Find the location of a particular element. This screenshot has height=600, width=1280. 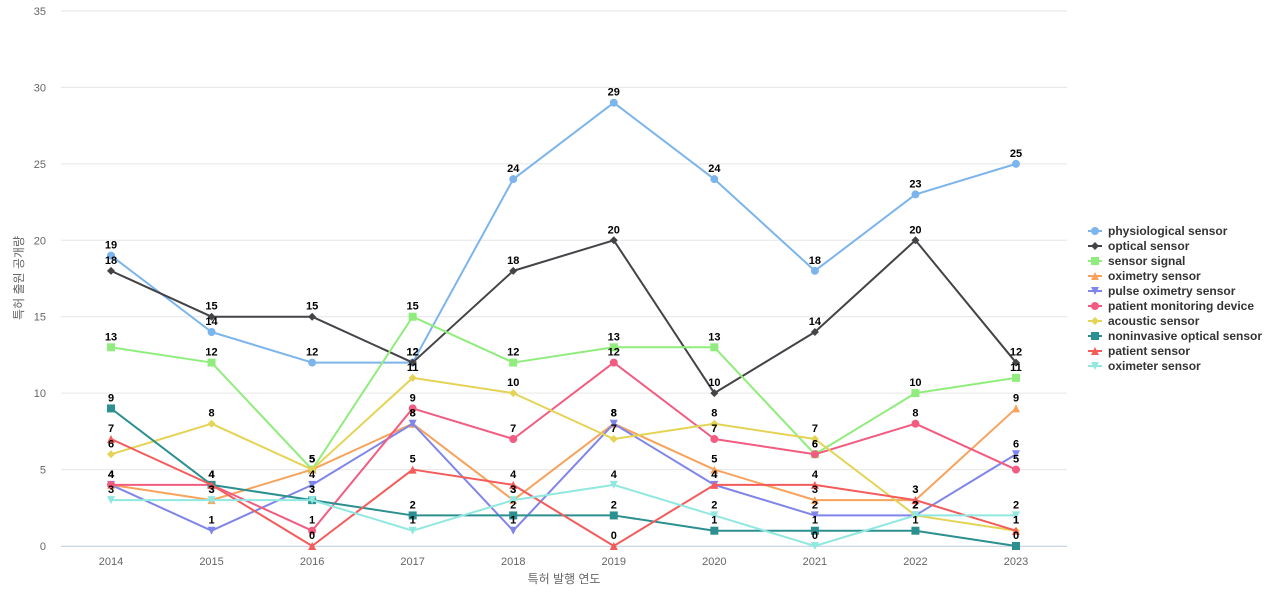

legend-label: pulse oximetry sensor is located at coordinates (1172, 291).